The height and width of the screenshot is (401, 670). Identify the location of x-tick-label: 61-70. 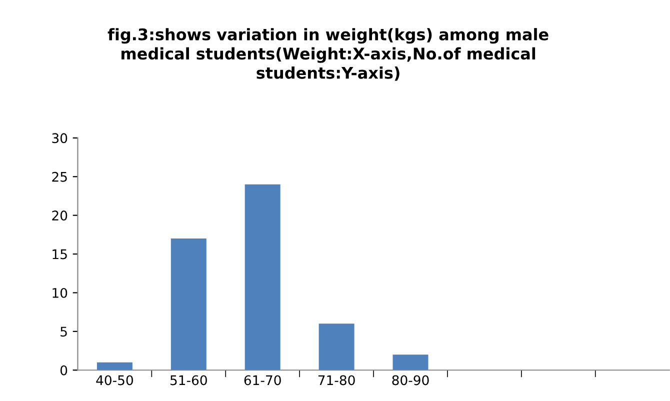
(262, 380).